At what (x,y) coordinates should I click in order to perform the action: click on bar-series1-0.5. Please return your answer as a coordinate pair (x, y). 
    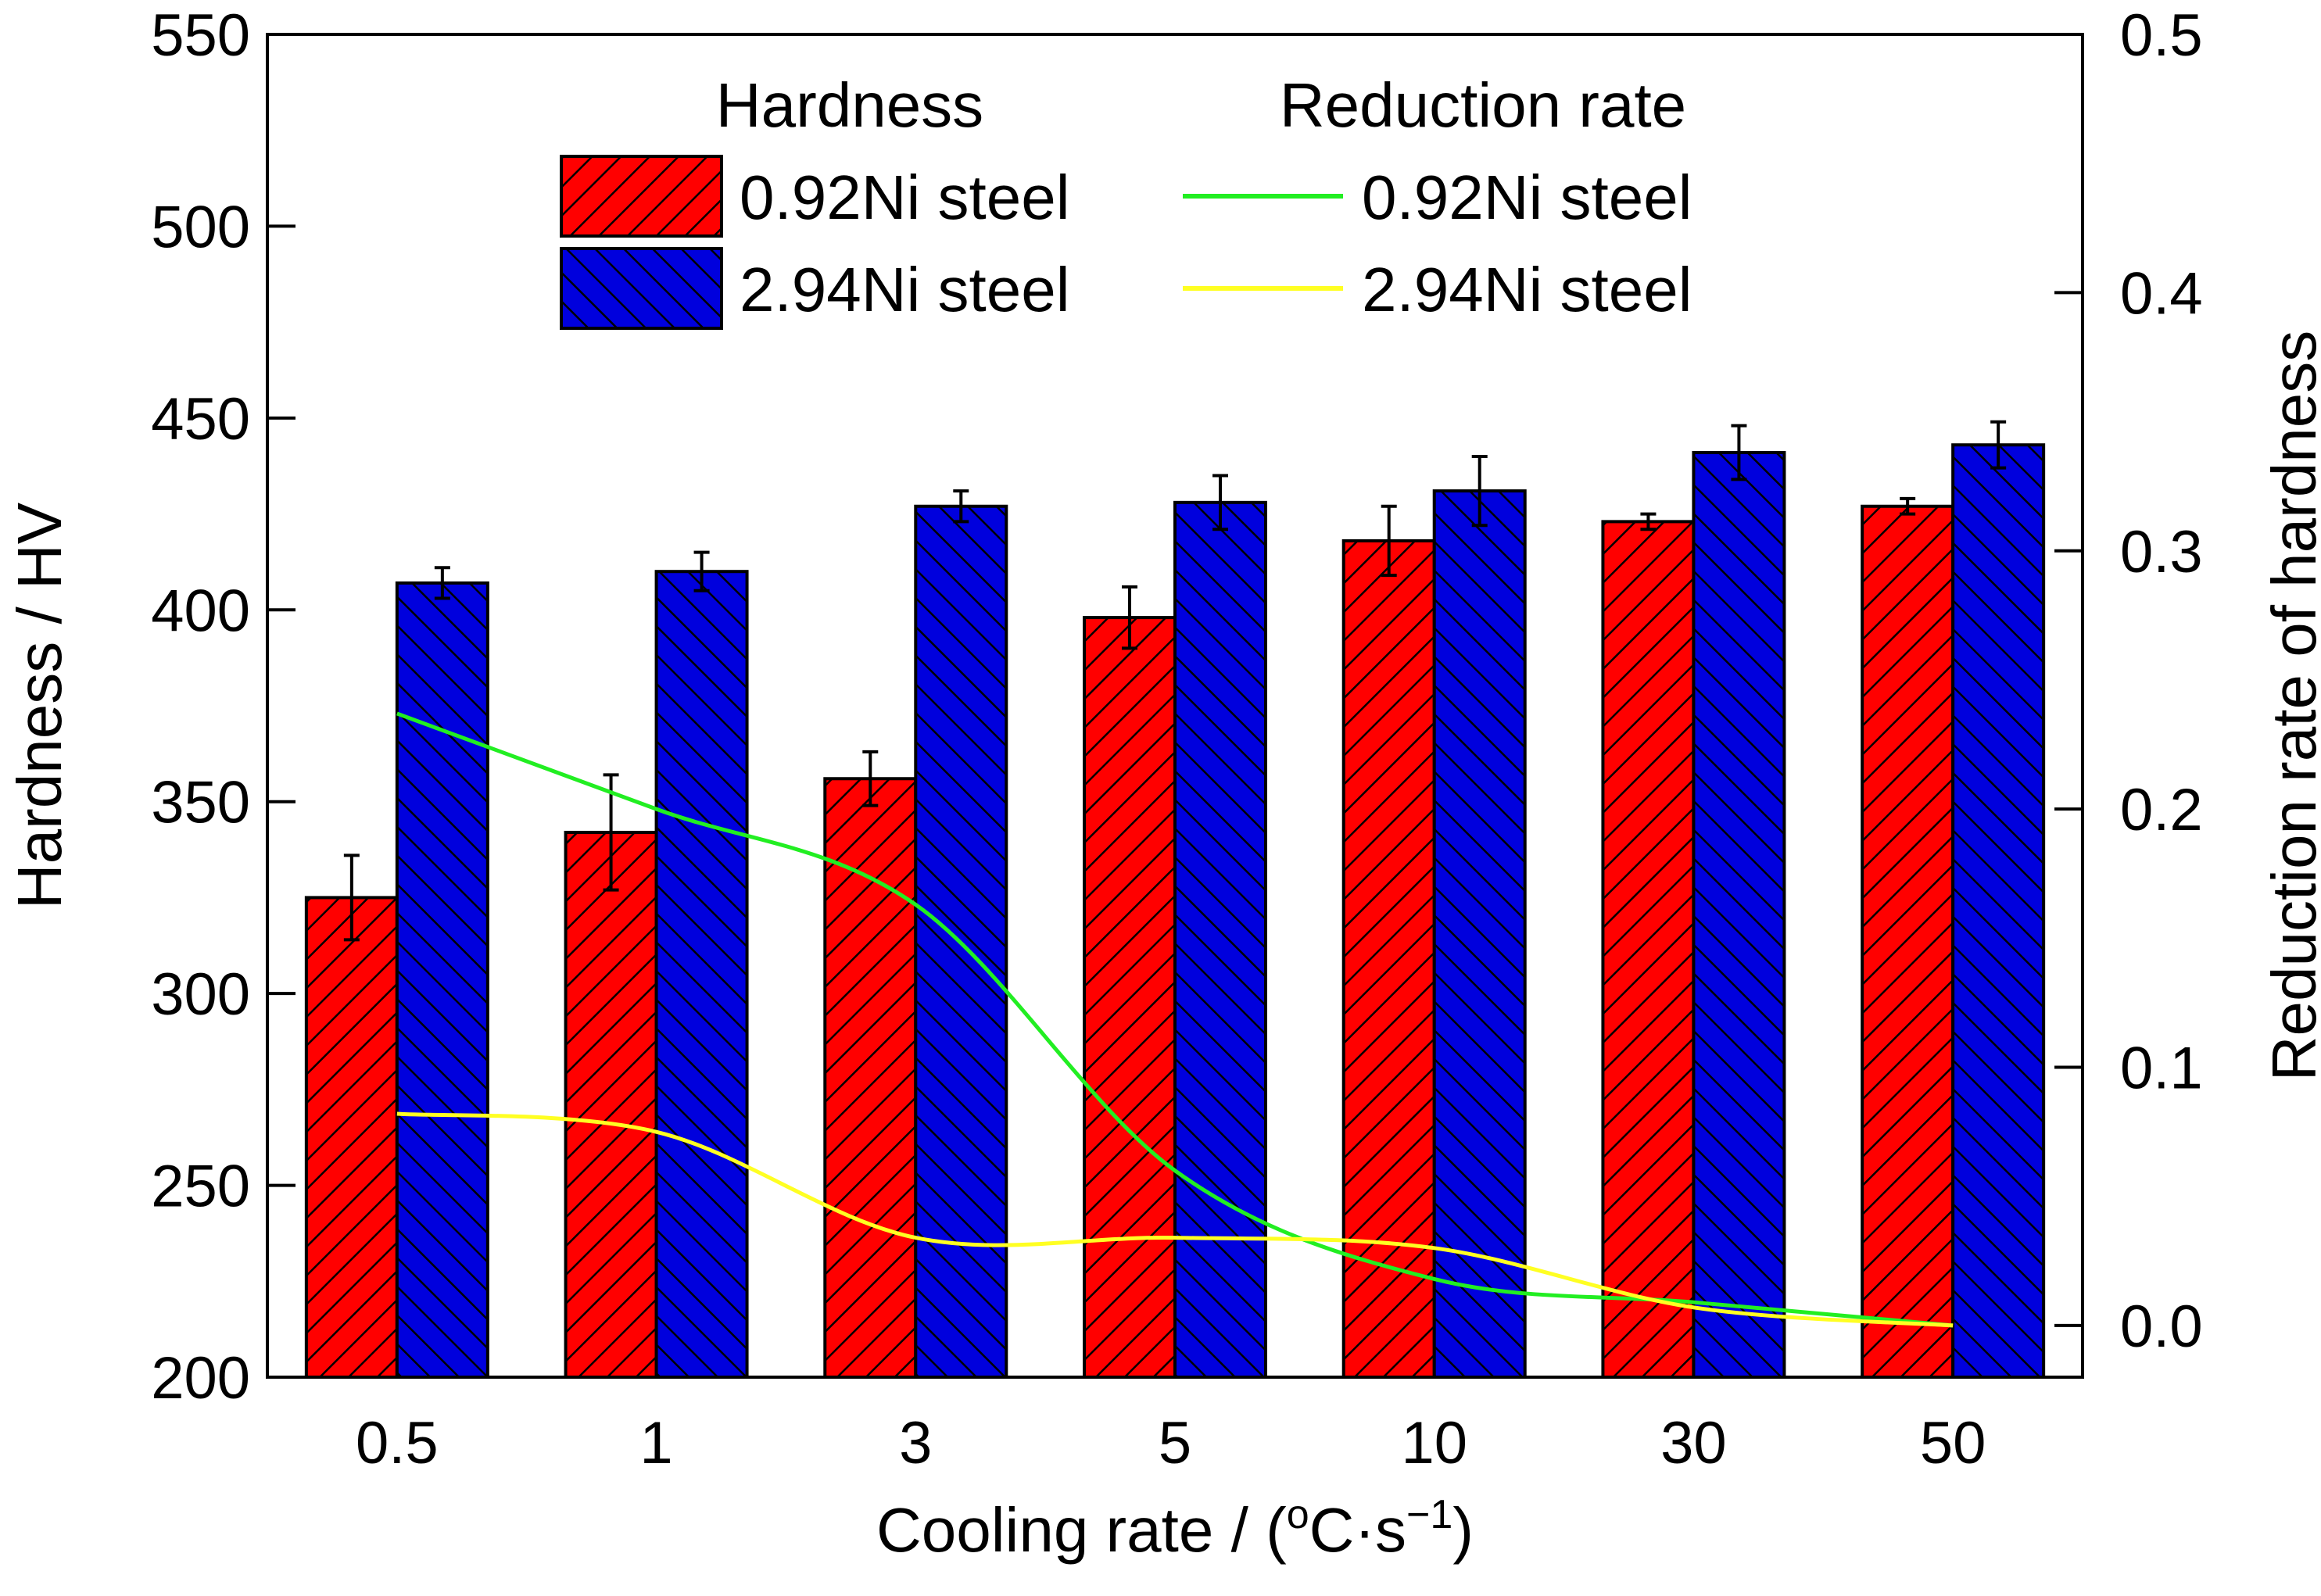
    Looking at the image, I should click on (351, 1137).